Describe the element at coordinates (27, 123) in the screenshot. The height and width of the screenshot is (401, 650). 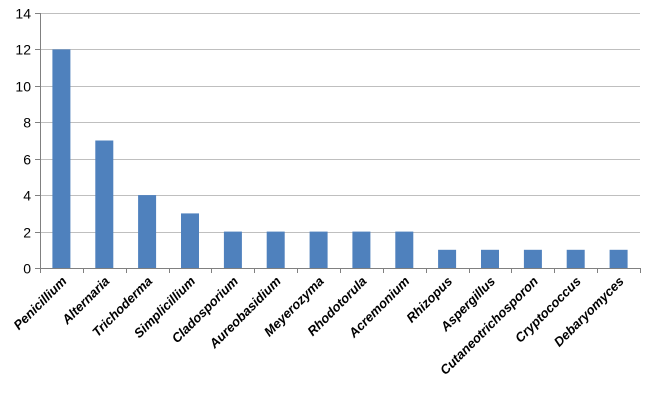
I see `y-tick-label: 8` at that location.